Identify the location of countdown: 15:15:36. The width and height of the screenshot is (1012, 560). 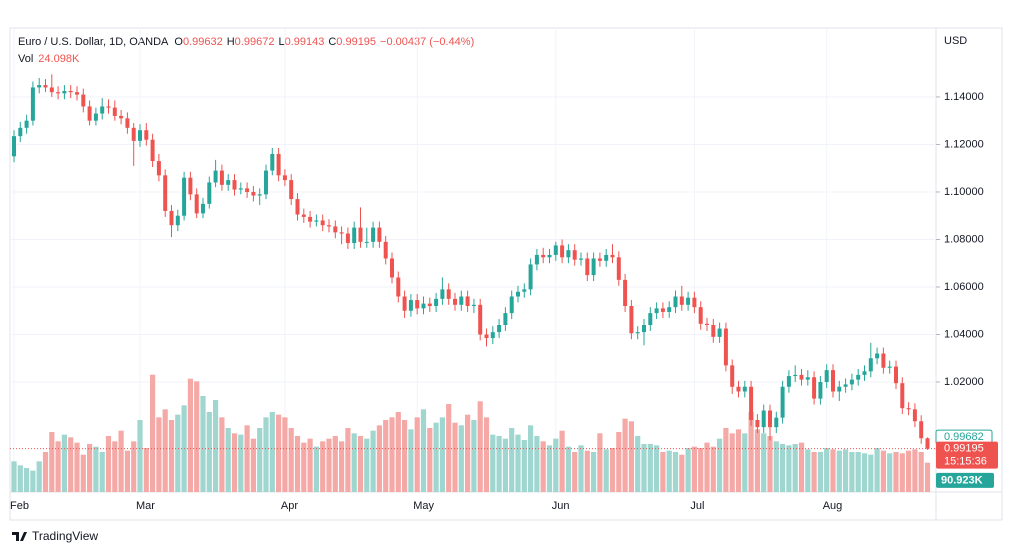
(965, 462).